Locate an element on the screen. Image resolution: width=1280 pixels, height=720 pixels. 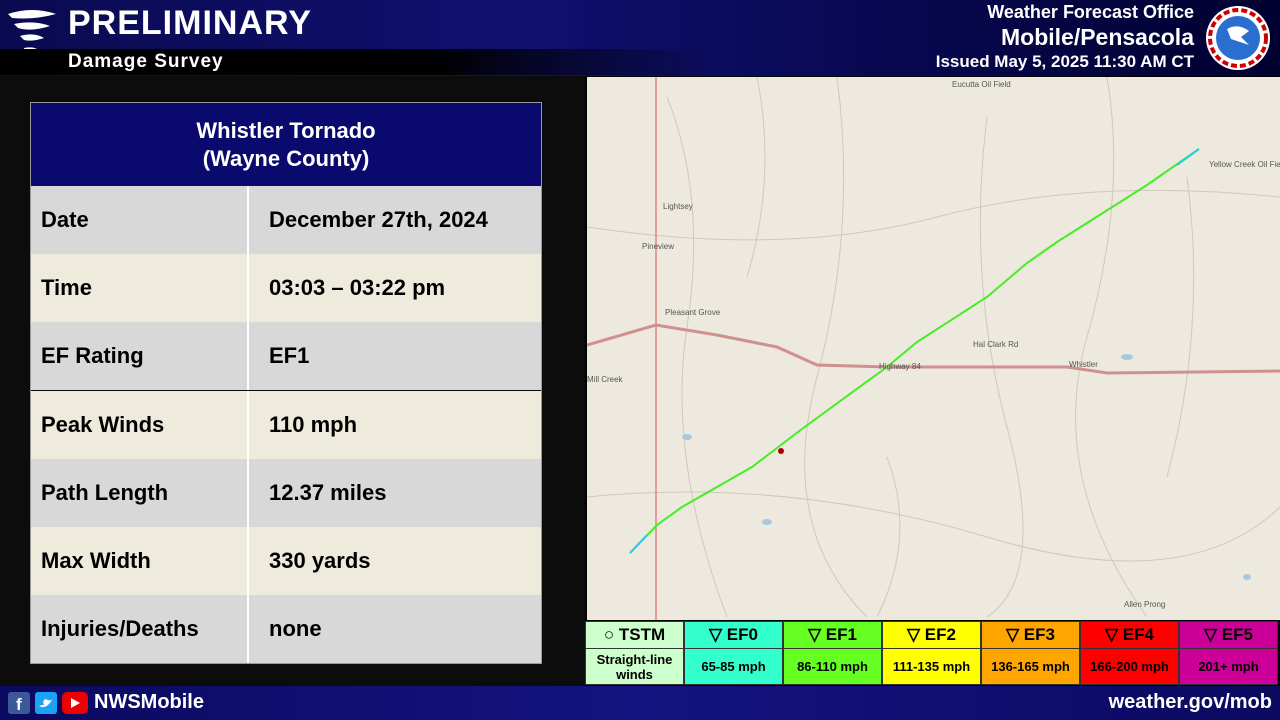
legend-name: ▽ EF1 is located at coordinates (832, 635).